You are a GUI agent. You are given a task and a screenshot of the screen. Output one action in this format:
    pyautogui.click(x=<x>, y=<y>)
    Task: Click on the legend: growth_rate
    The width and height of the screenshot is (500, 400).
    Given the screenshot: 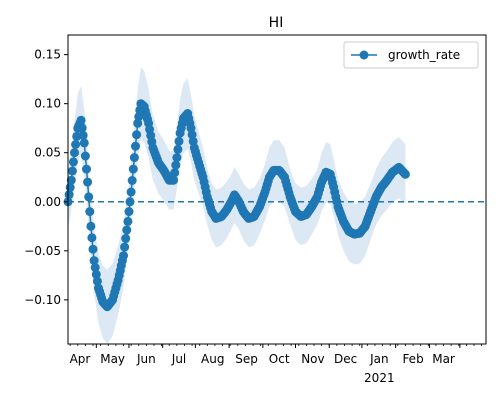 What is the action you would take?
    pyautogui.click(x=411, y=55)
    